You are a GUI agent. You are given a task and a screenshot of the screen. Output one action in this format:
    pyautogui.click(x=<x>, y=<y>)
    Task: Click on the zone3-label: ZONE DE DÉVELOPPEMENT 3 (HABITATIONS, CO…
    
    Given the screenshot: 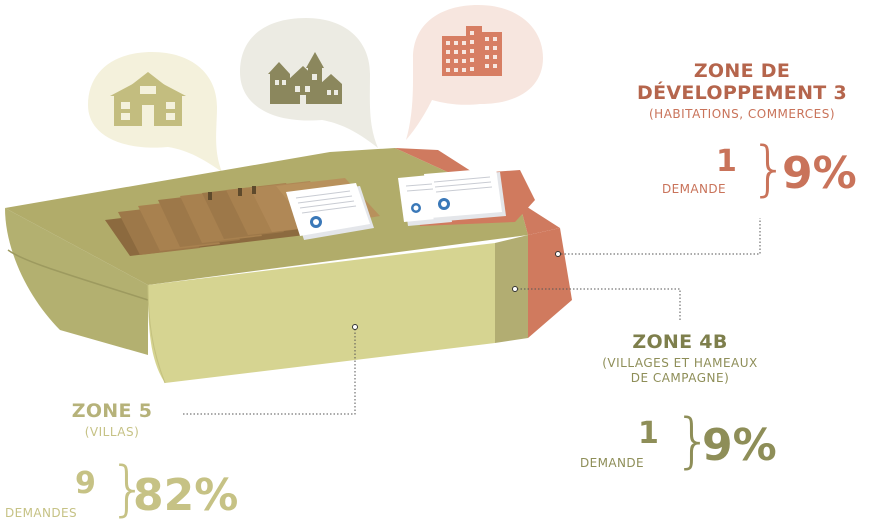 What is the action you would take?
    pyautogui.click(x=742, y=92)
    